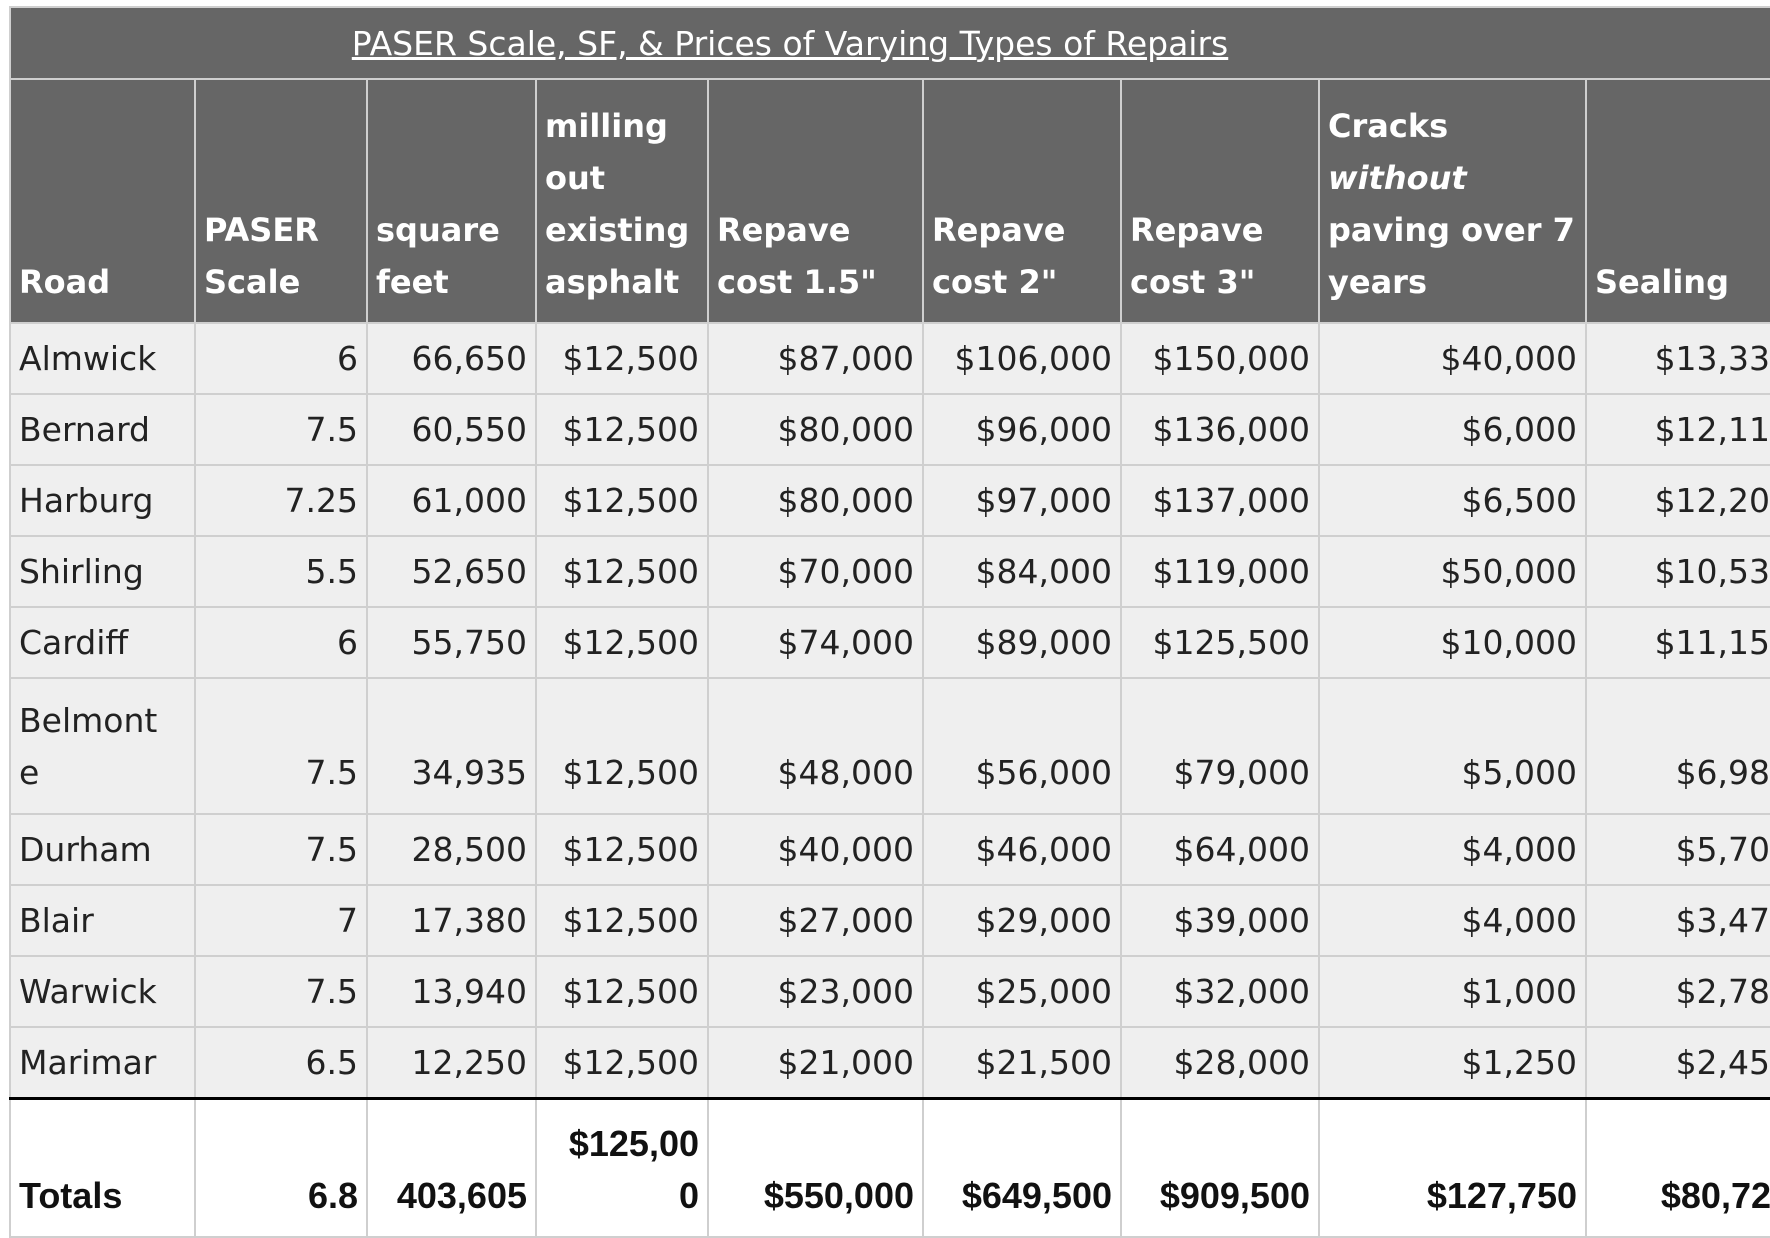  What do you see at coordinates (815, 991) in the screenshot?
I see `value-cell: $23,000` at bounding box center [815, 991].